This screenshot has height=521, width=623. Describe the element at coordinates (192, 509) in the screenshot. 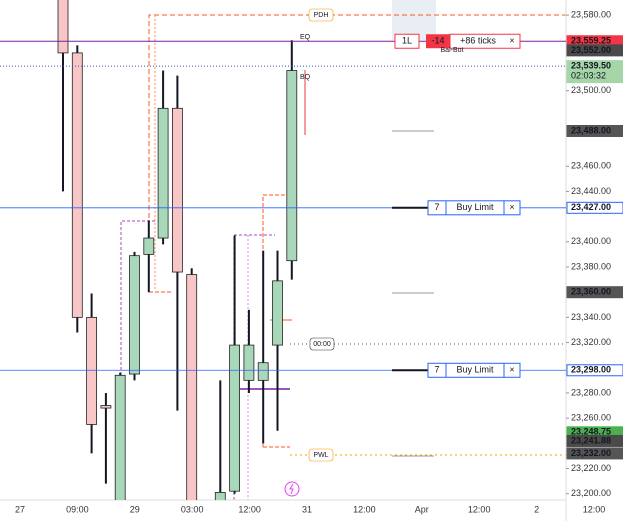

I see `x-tick-label: 03:00` at that location.